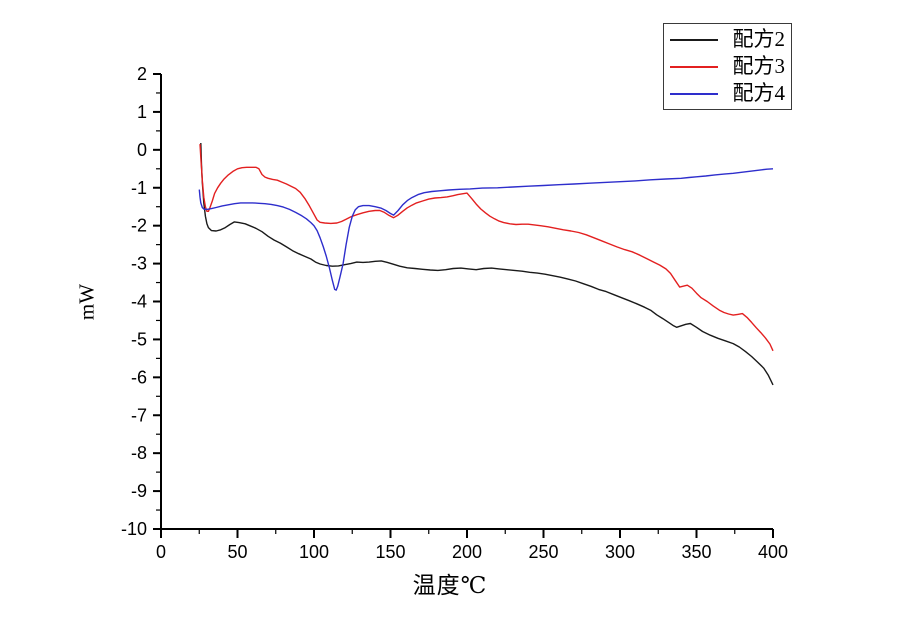  What do you see at coordinates (694, 93) in the screenshot?
I see `formula4-line-swatch` at bounding box center [694, 93].